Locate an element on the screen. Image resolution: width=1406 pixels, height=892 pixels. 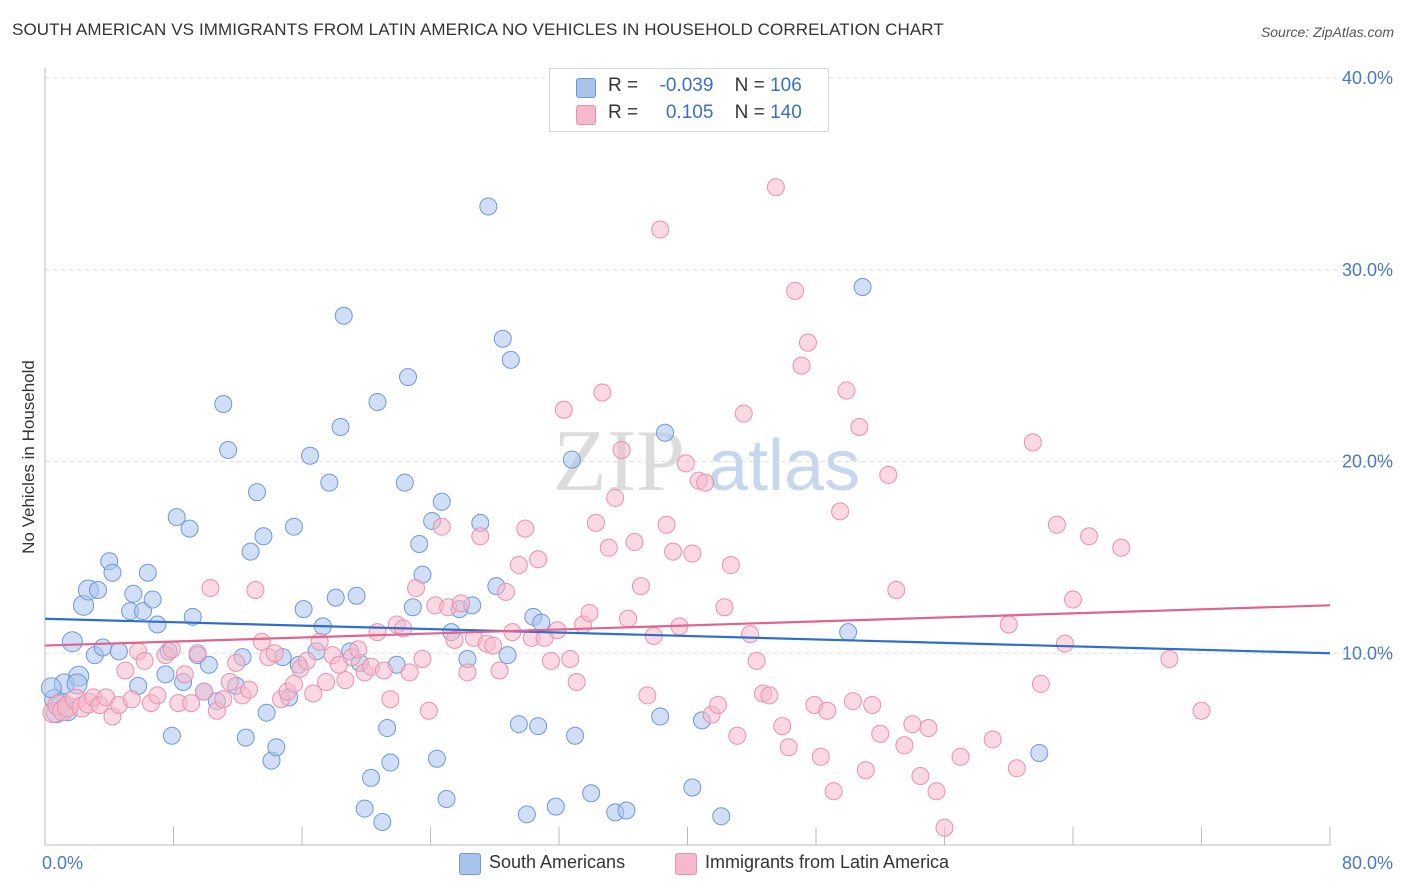
trend-lines is located at coordinates (687, 629).